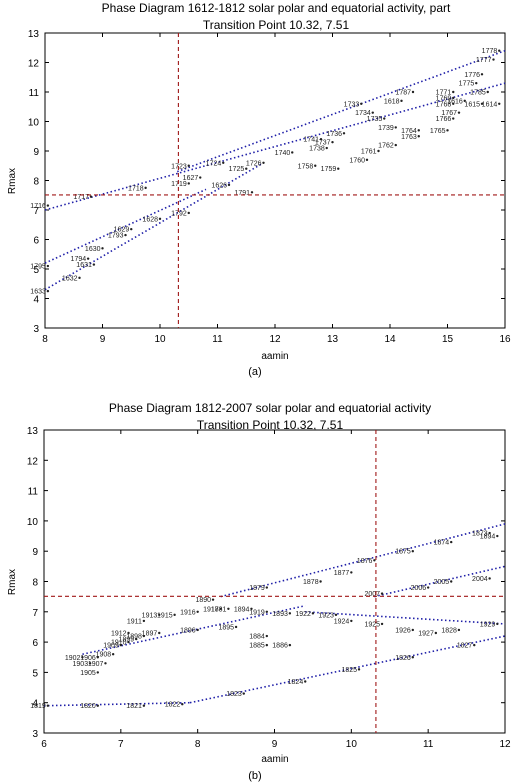  What do you see at coordinates (134, 621) in the screenshot?
I see `point-label: 1911` at bounding box center [134, 621].